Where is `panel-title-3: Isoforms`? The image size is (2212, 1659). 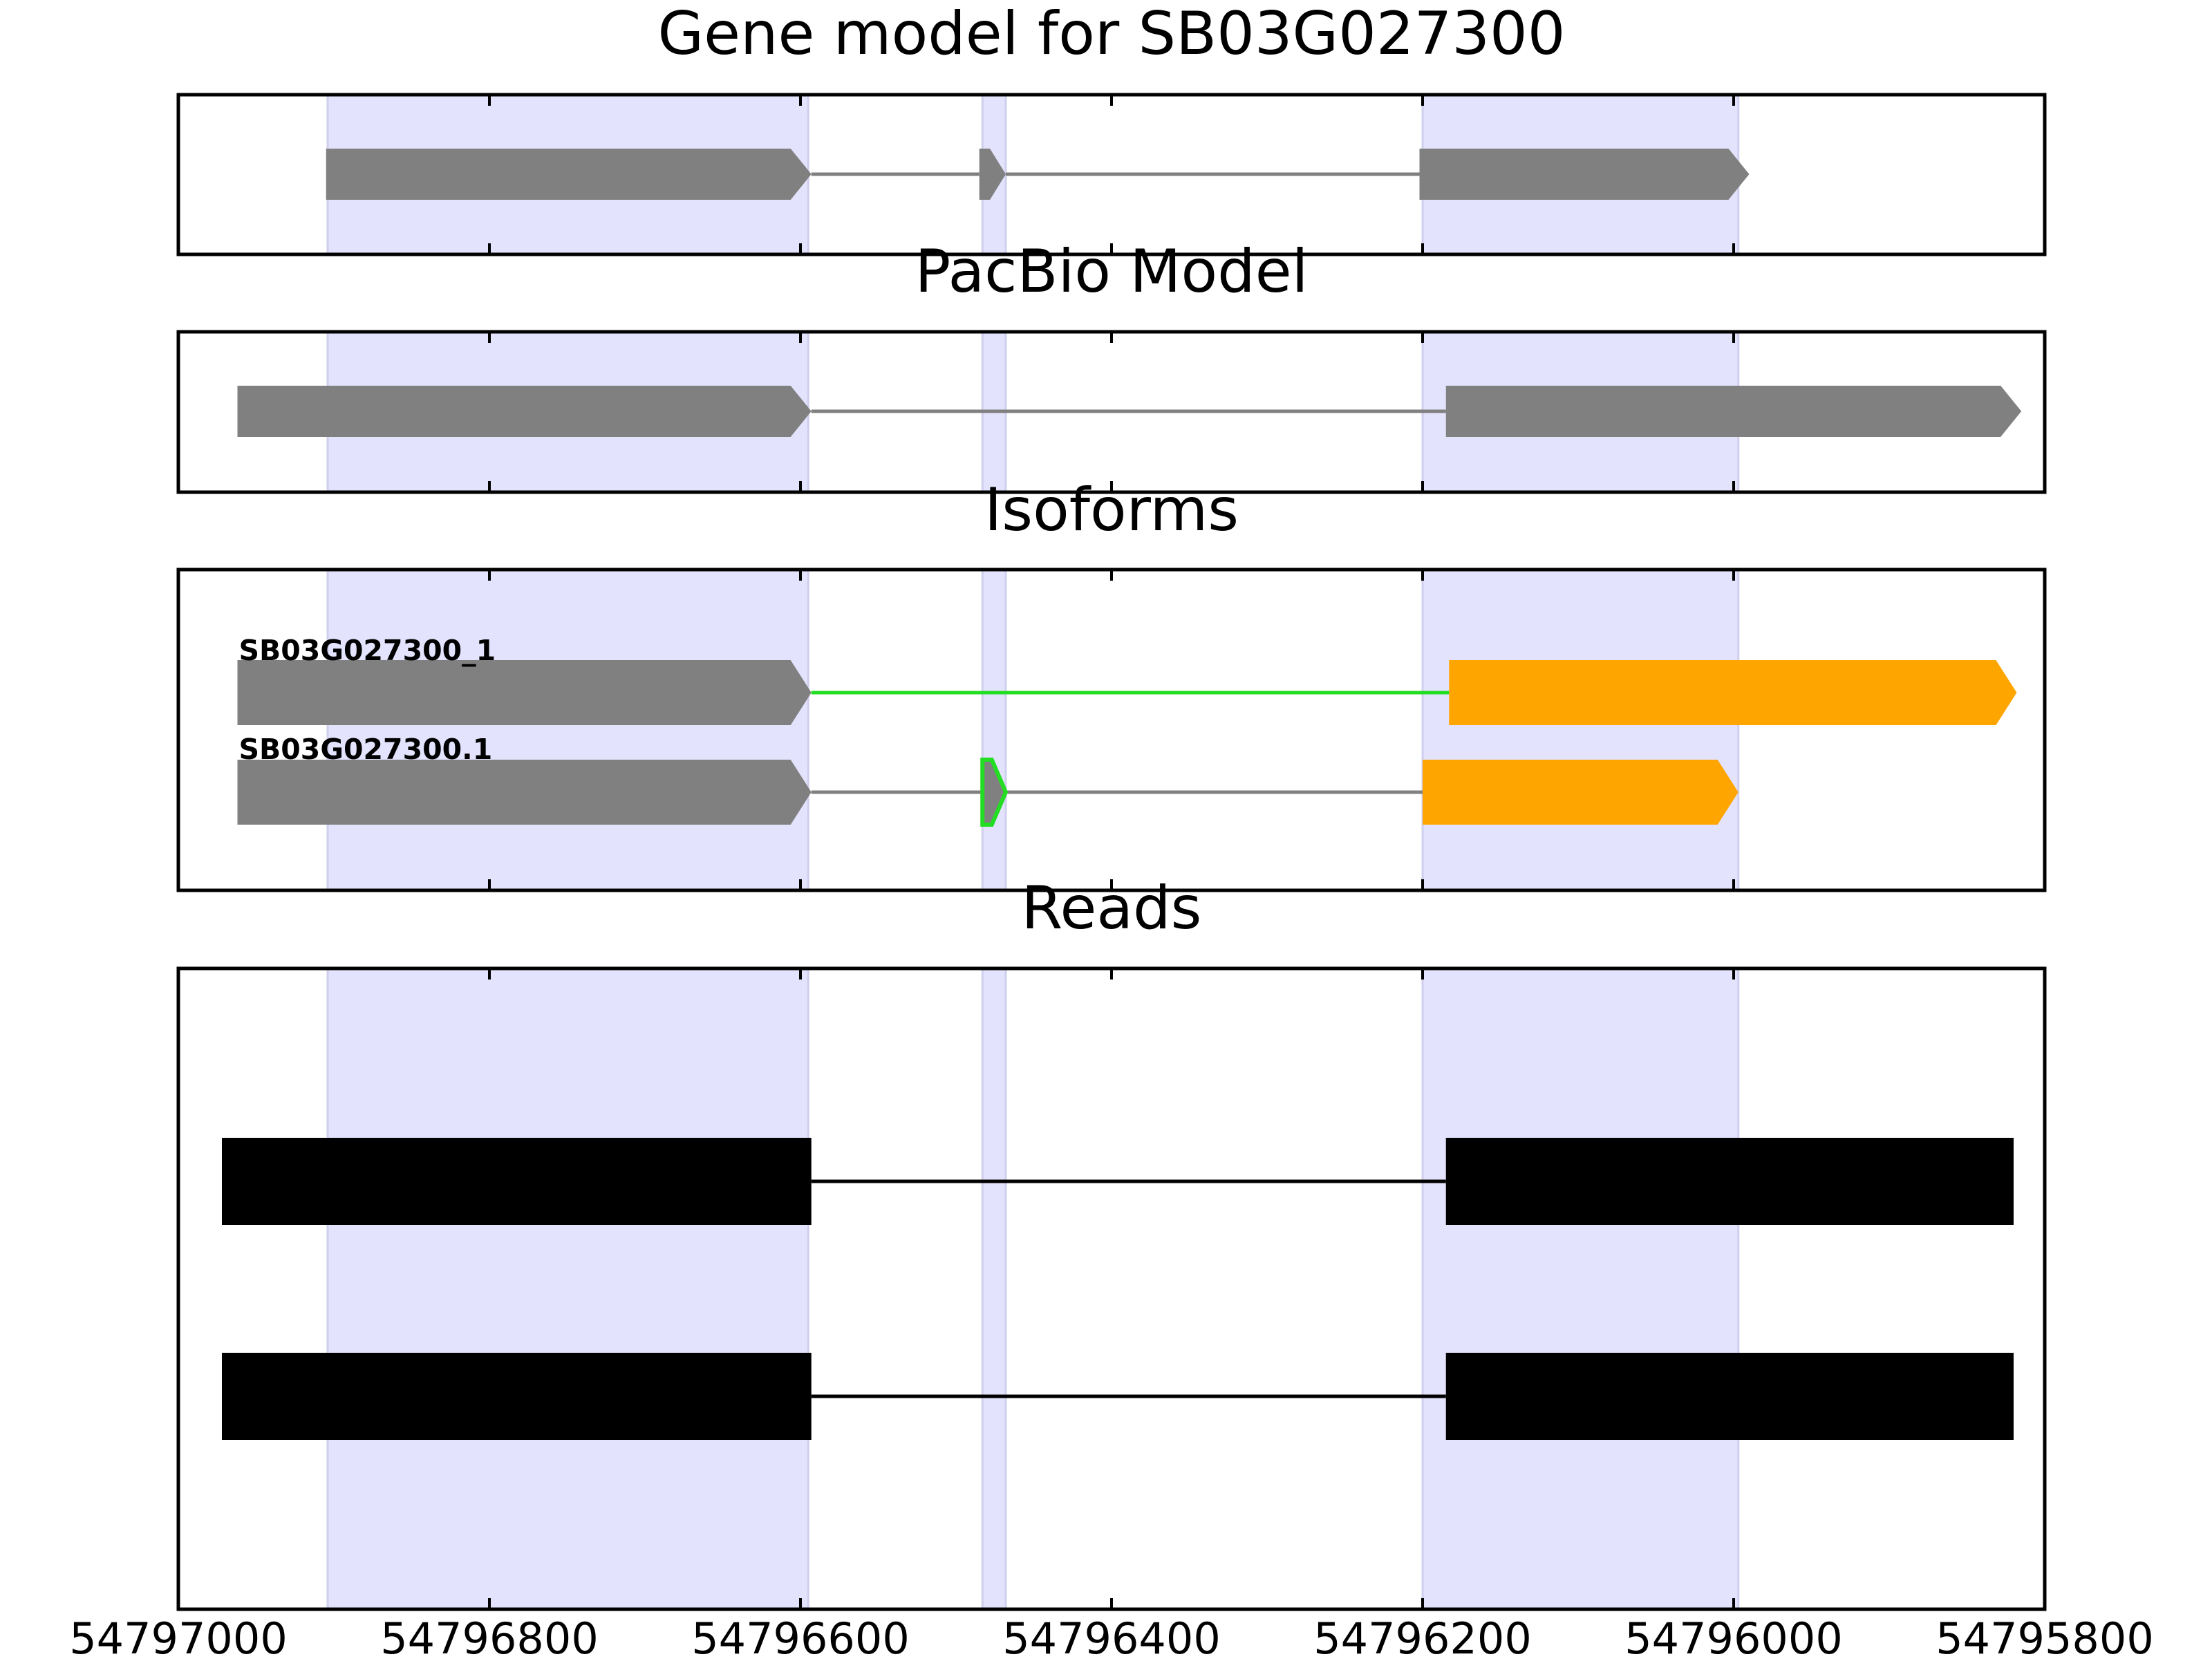 panel-title-3: Isoforms is located at coordinates (1111, 510).